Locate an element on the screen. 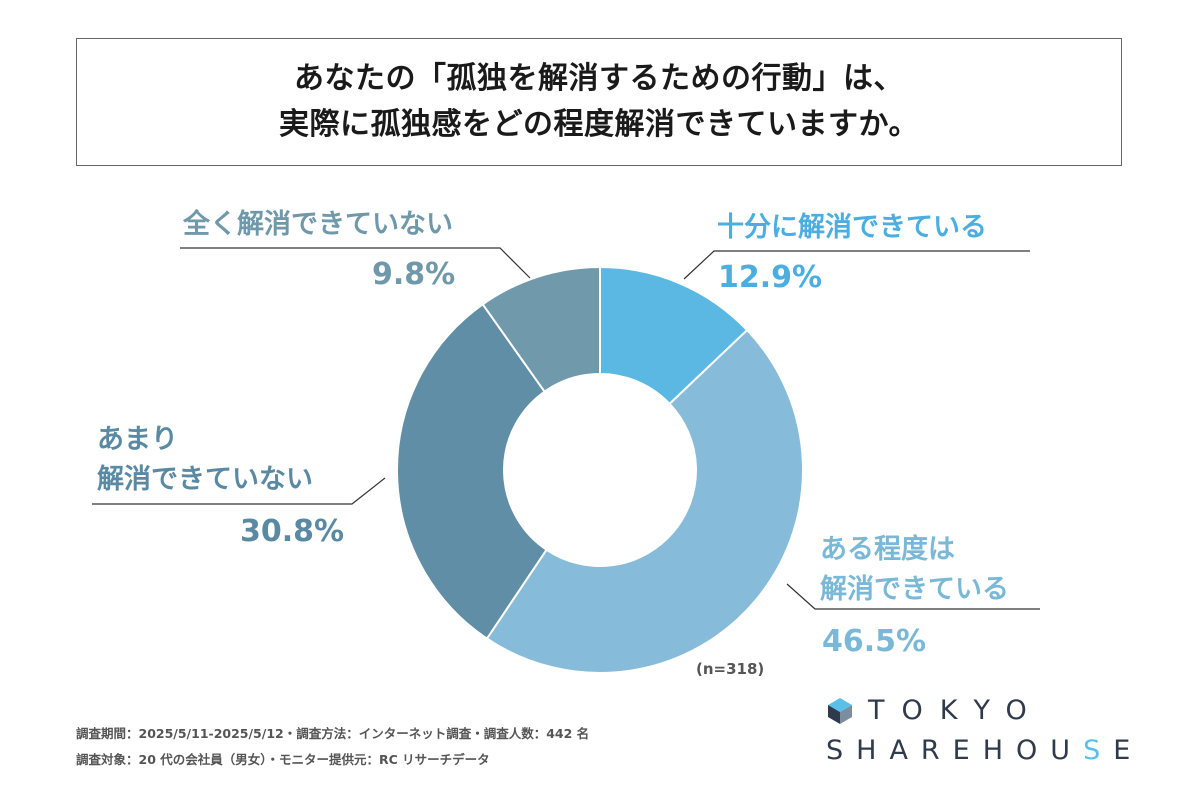 The image size is (1200, 800). slice-value-1: 12.9% is located at coordinates (770, 277).